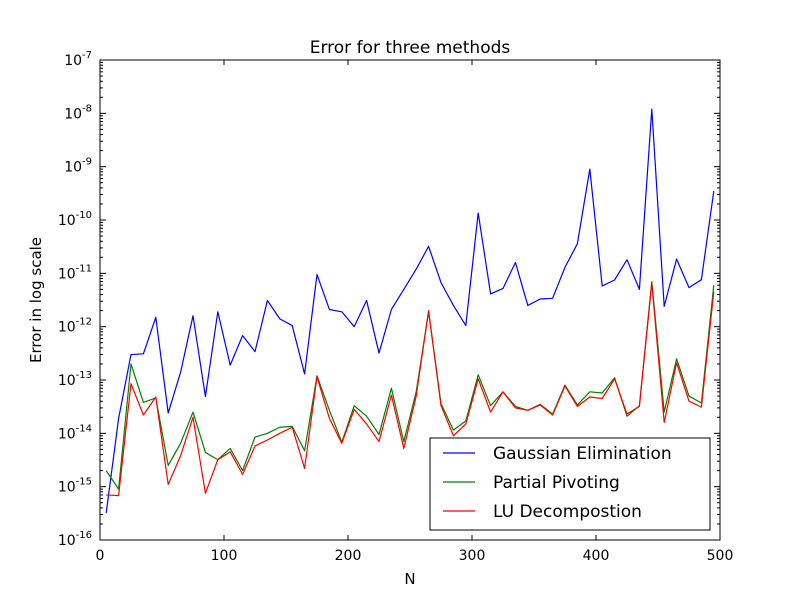  Describe the element at coordinates (75, 486) in the screenshot. I see `y-tick-label: 10⁻¹⁵` at that location.